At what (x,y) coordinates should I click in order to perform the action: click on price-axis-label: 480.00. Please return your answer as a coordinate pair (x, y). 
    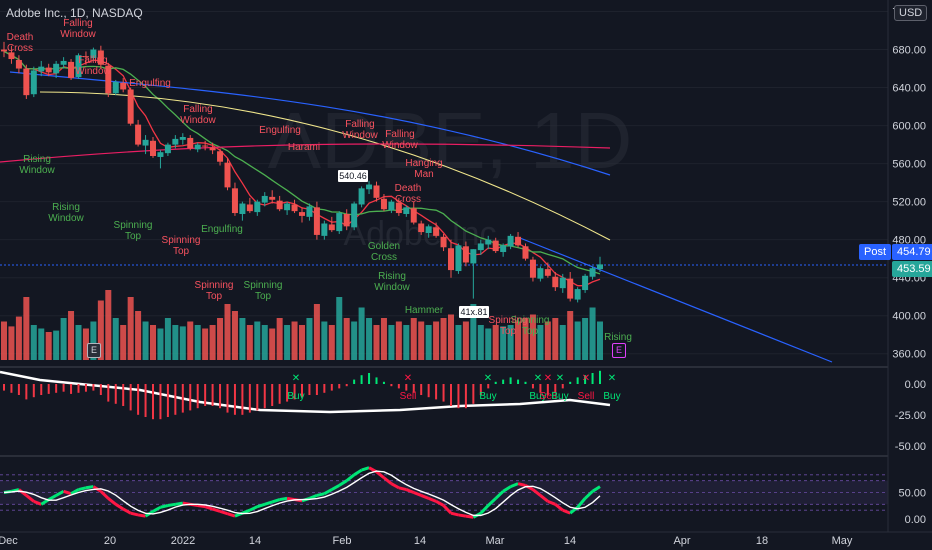
    Looking at the image, I should click on (909, 241).